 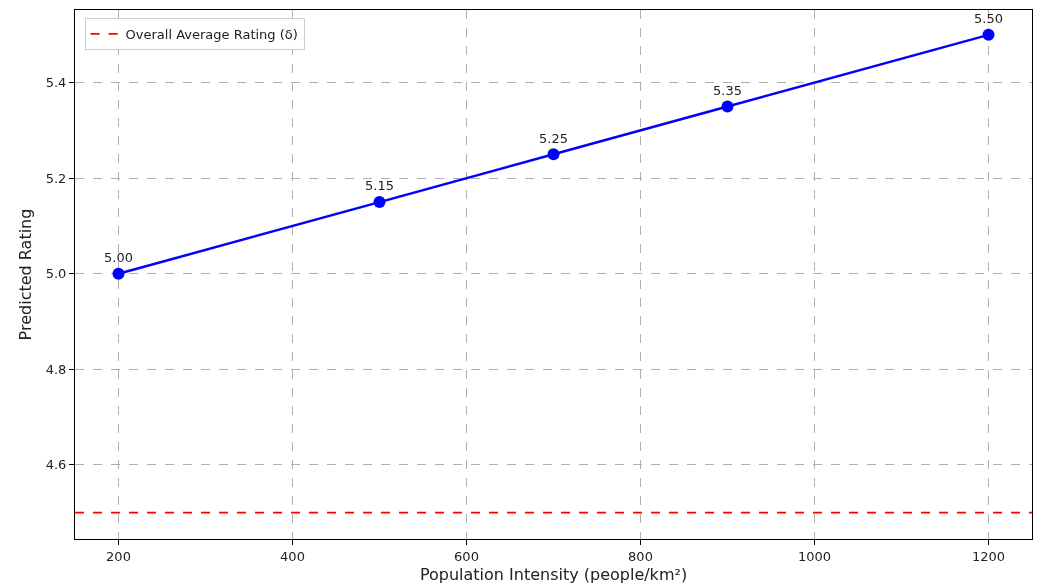 What do you see at coordinates (211, 34) in the screenshot?
I see `legend-label: Overall Average Rating (δ)` at bounding box center [211, 34].